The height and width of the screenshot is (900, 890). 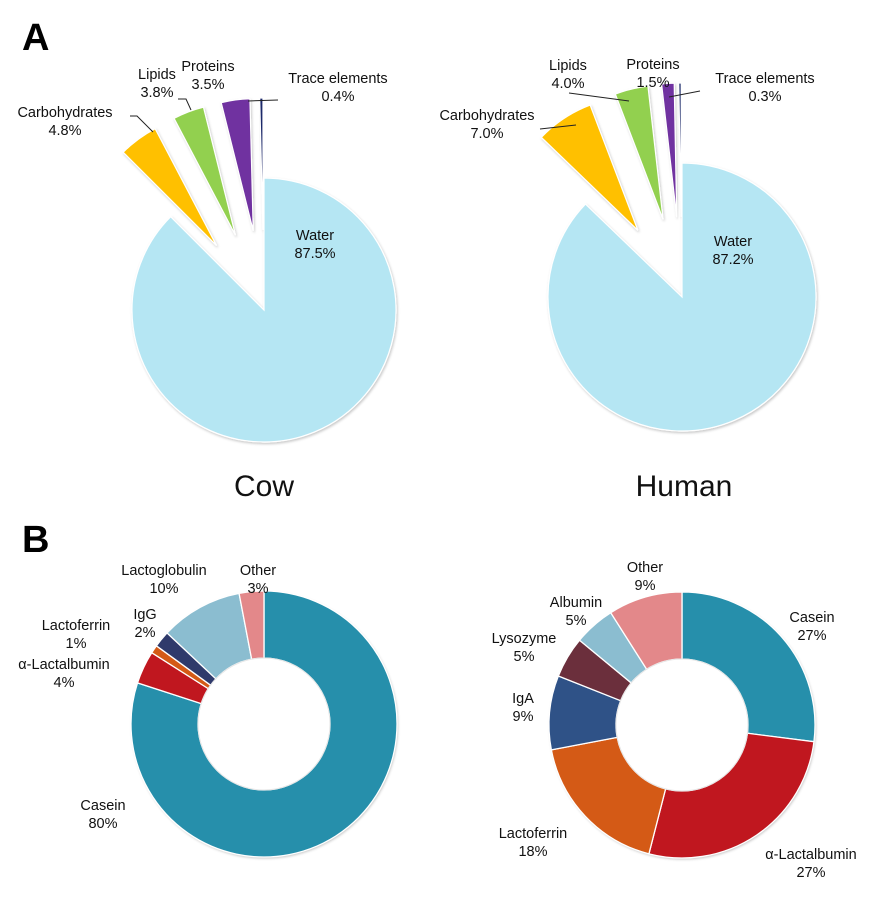 I want to click on segment-casein-label: Casein 27%, so click(x=811, y=627).